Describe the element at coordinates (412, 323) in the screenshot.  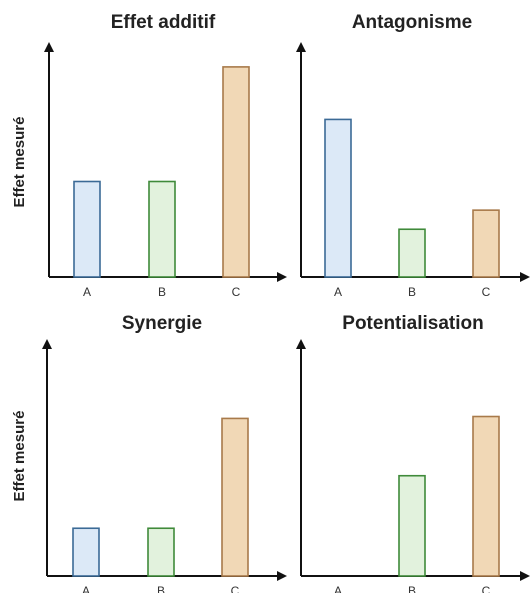
I see `panel-title: Potentialisation` at that location.